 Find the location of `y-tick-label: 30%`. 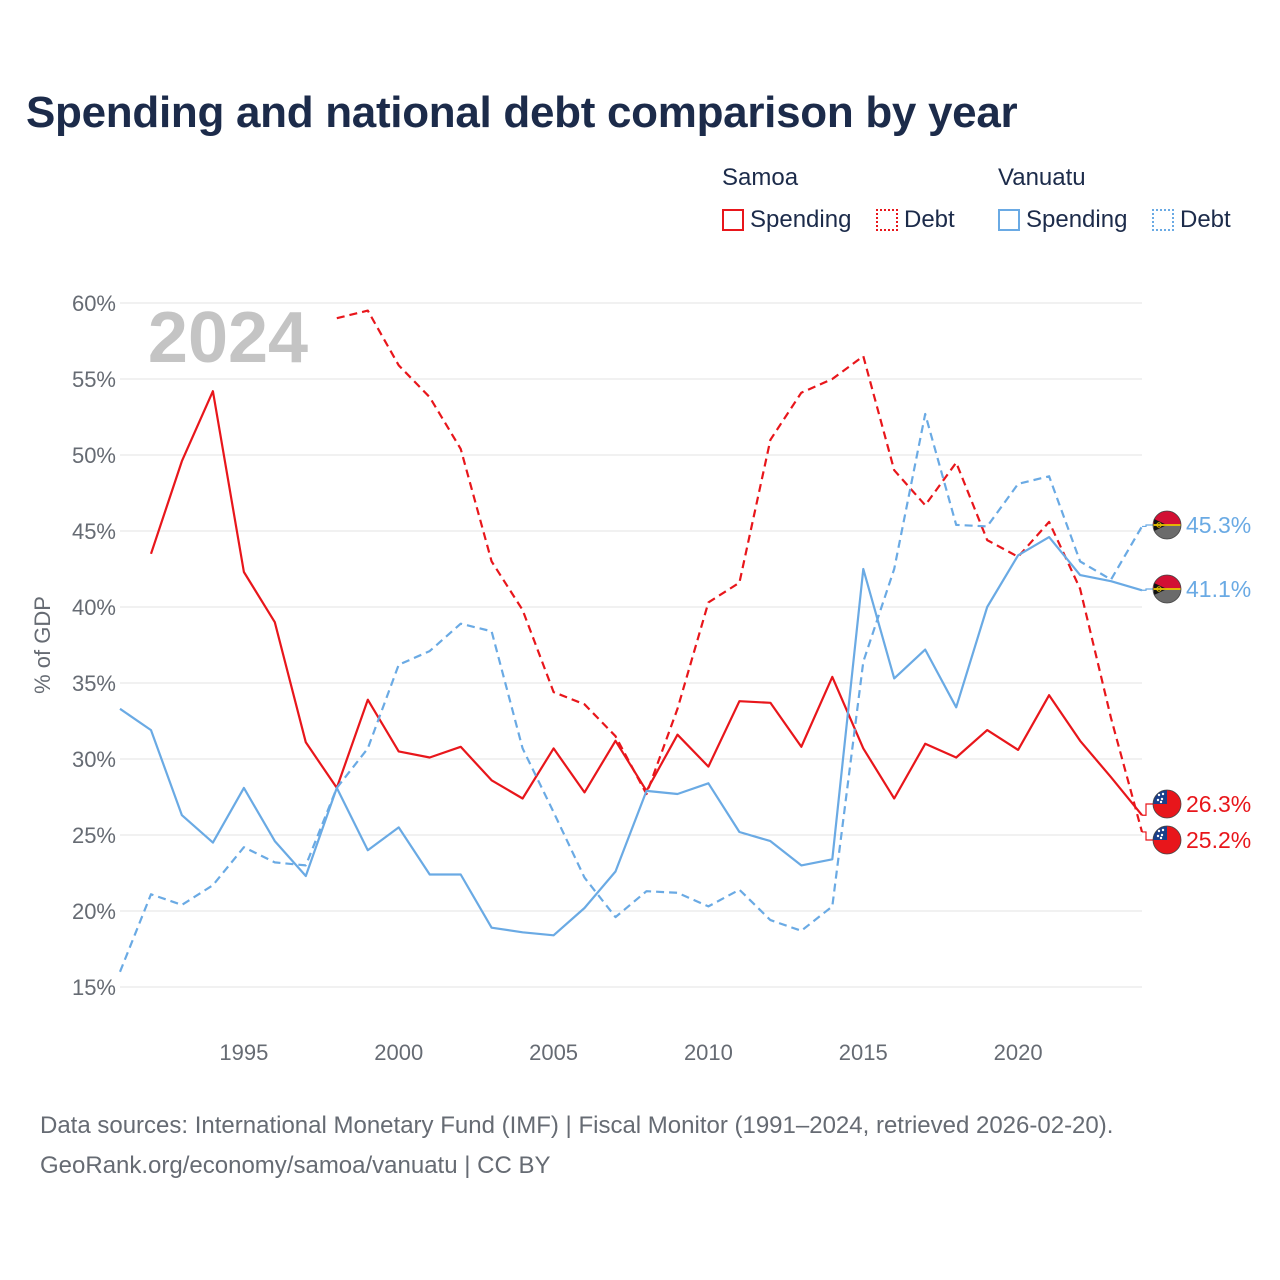

y-tick-label: 30% is located at coordinates (94, 759).